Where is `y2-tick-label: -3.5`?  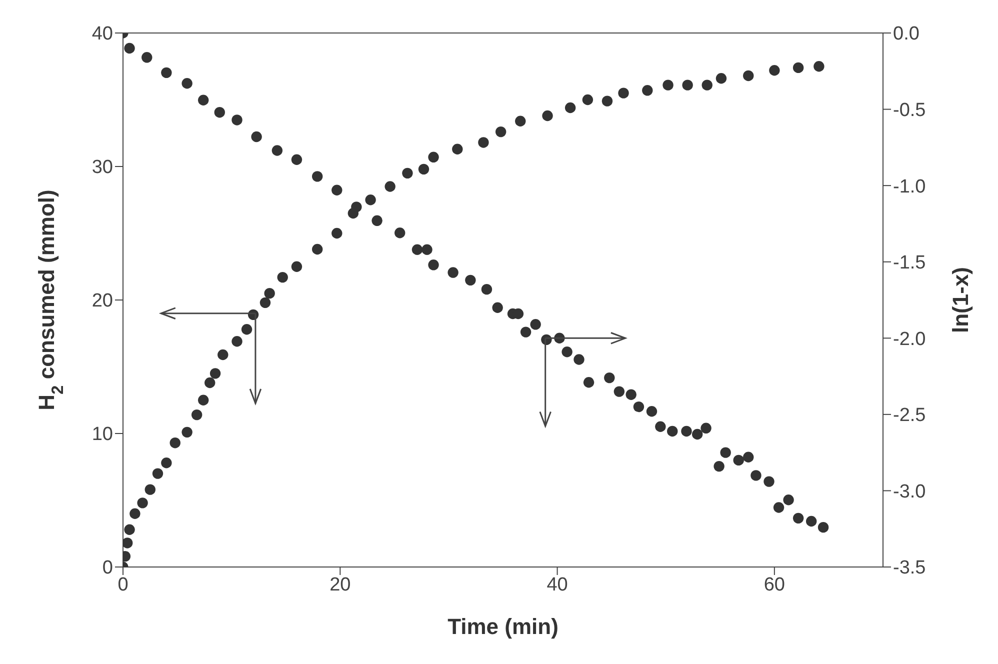
y2-tick-label: -3.5 is located at coordinates (909, 568).